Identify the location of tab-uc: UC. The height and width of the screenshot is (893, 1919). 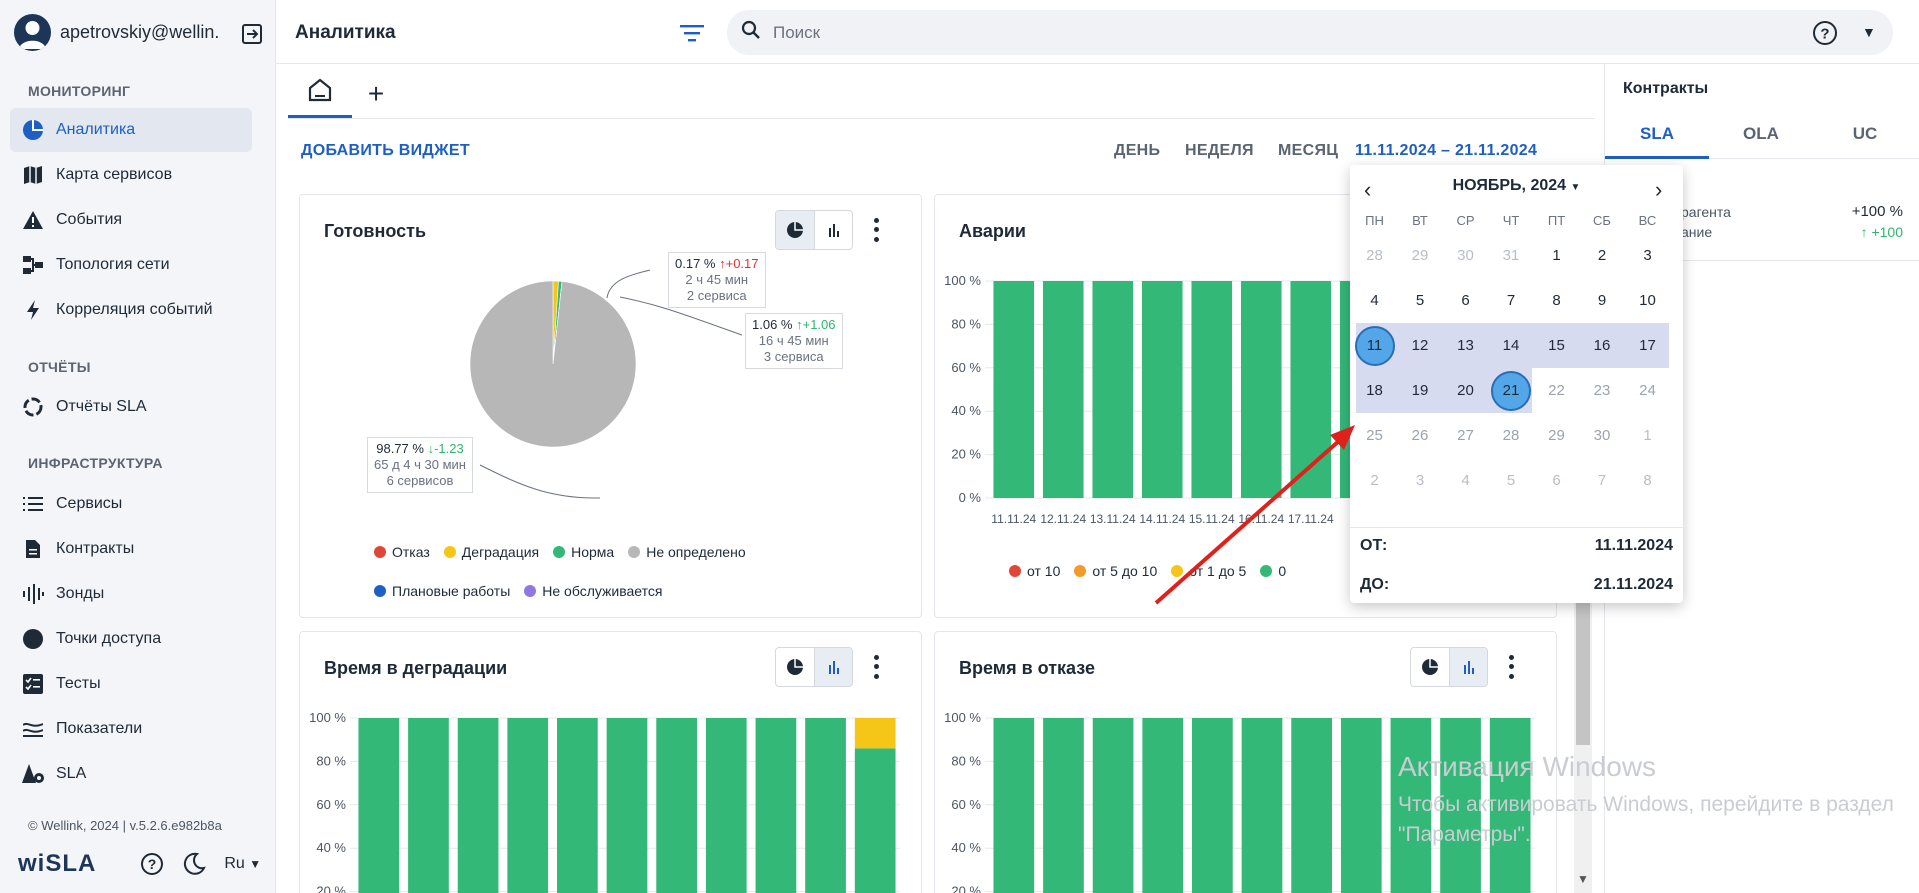
(1865, 133).